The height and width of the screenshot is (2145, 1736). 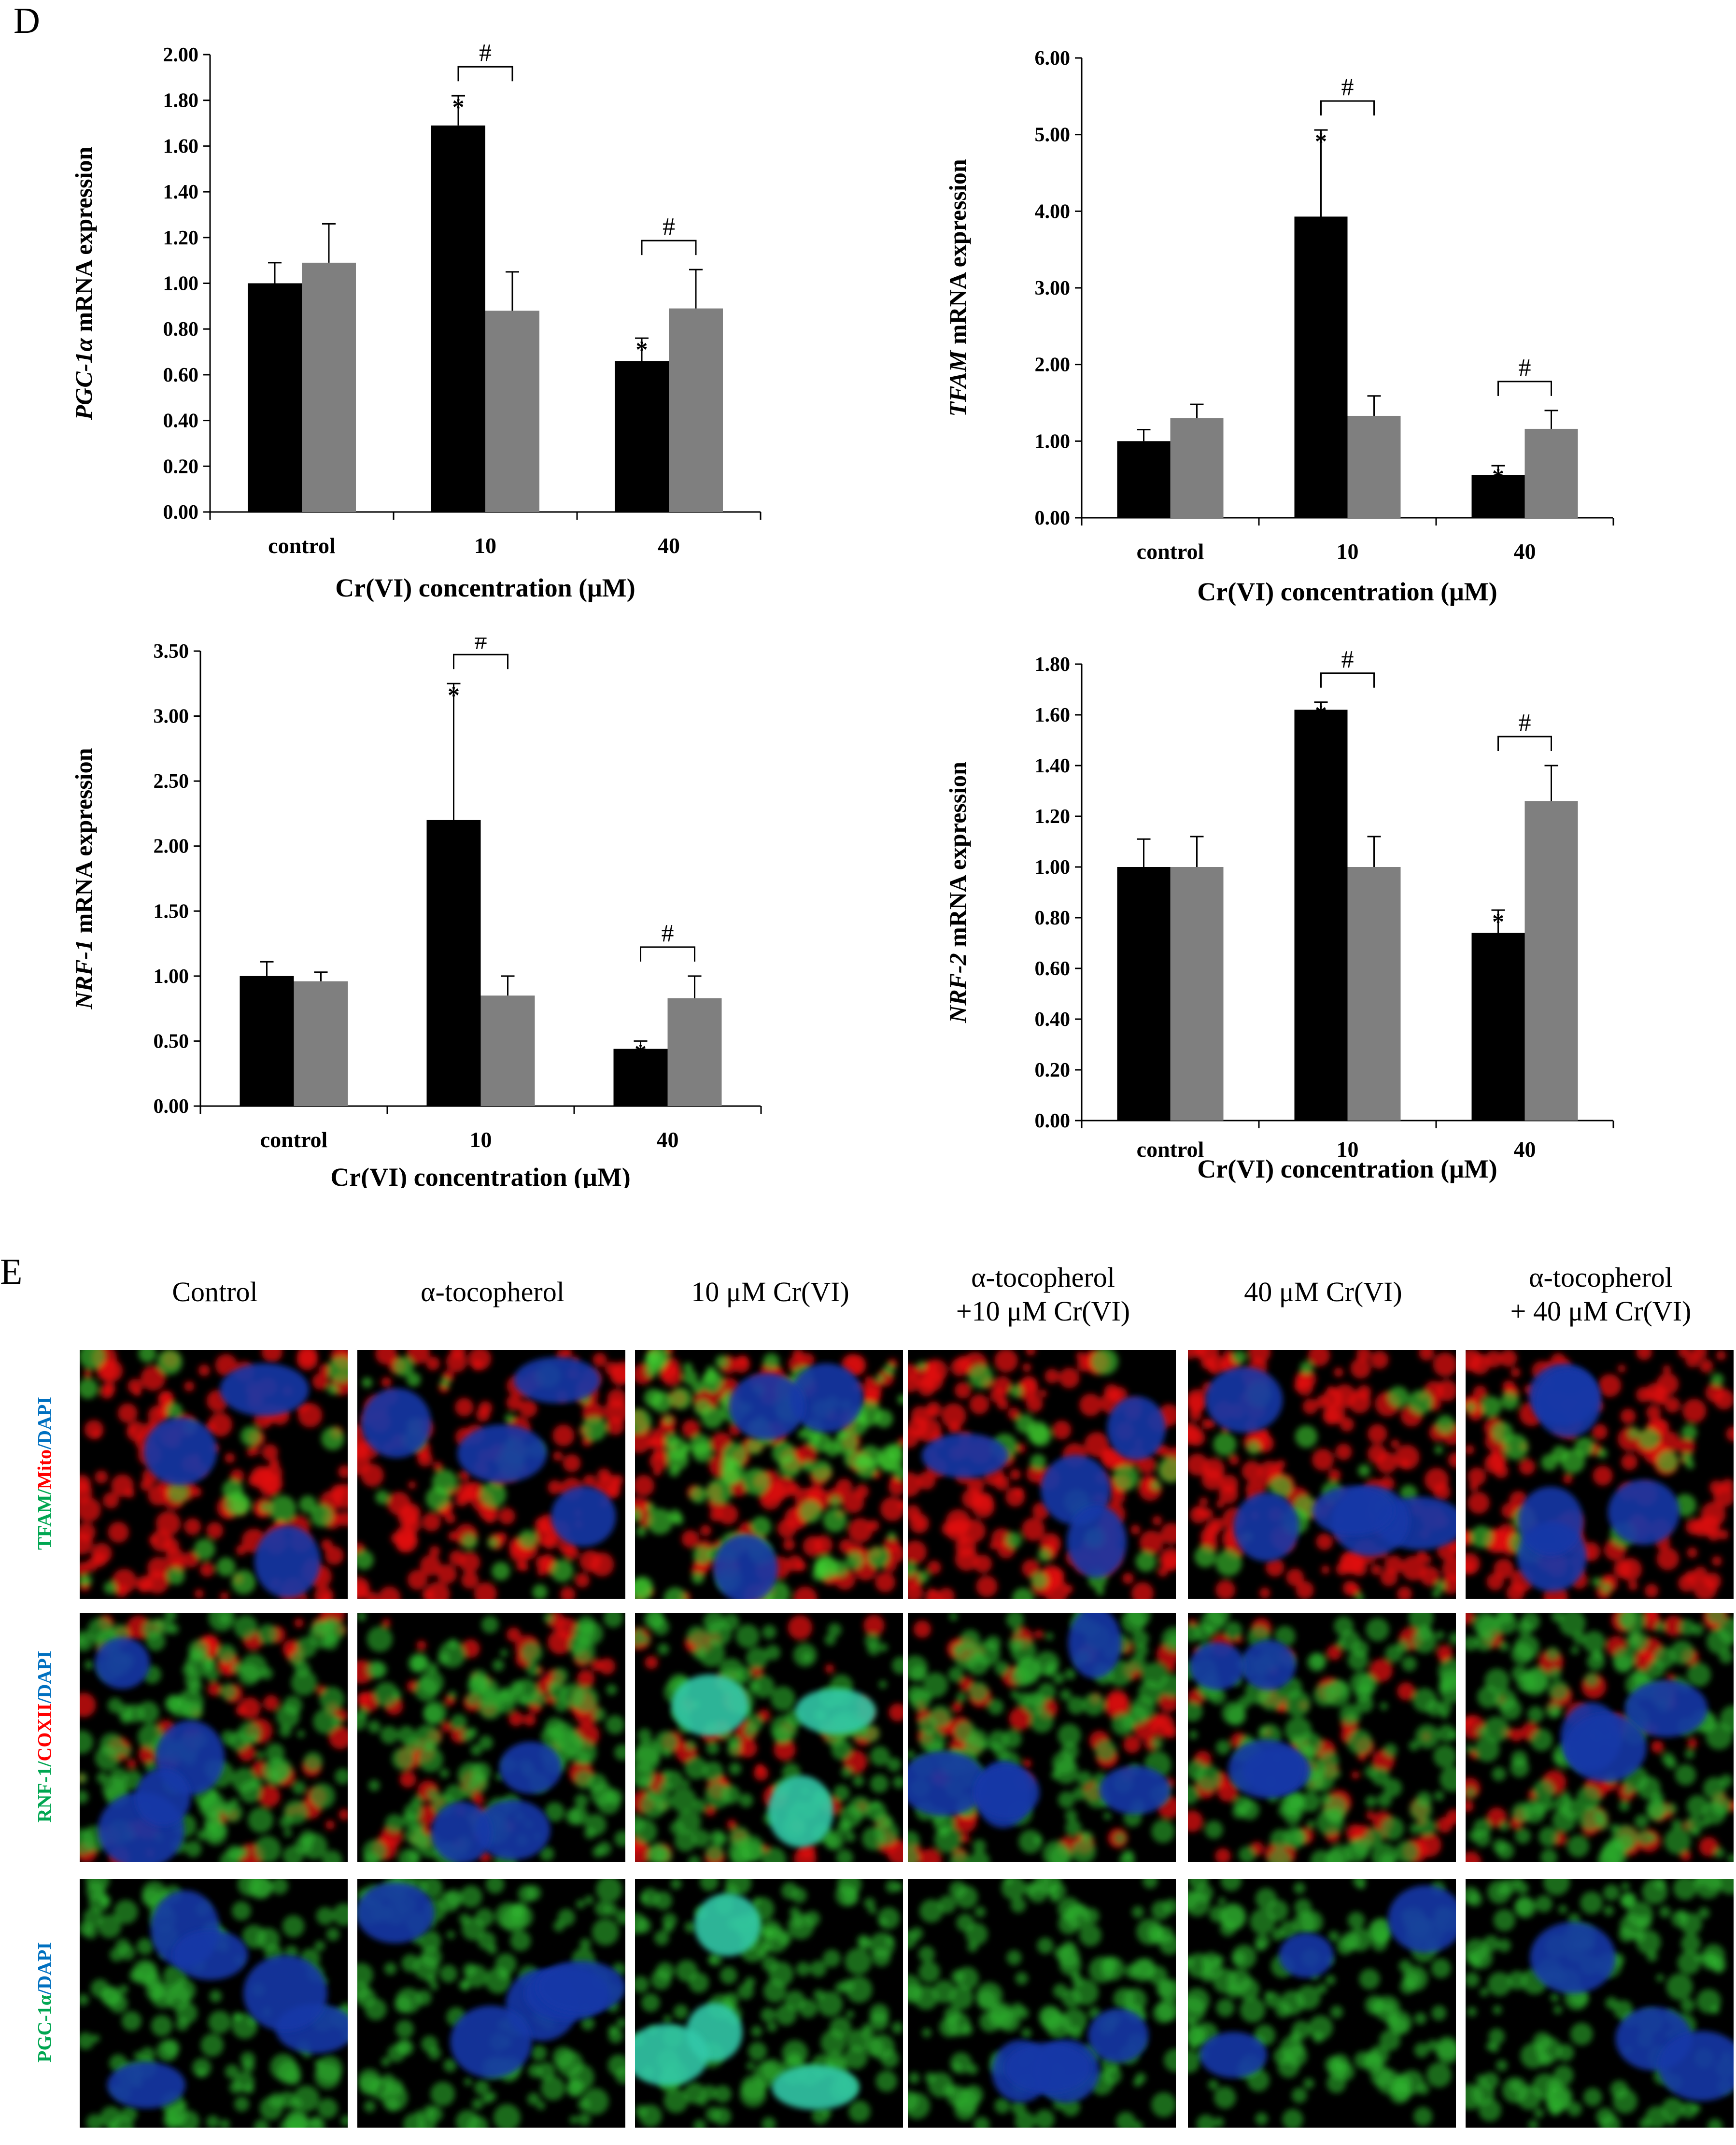 I want to click on micrograph-image, so click(x=769, y=1474).